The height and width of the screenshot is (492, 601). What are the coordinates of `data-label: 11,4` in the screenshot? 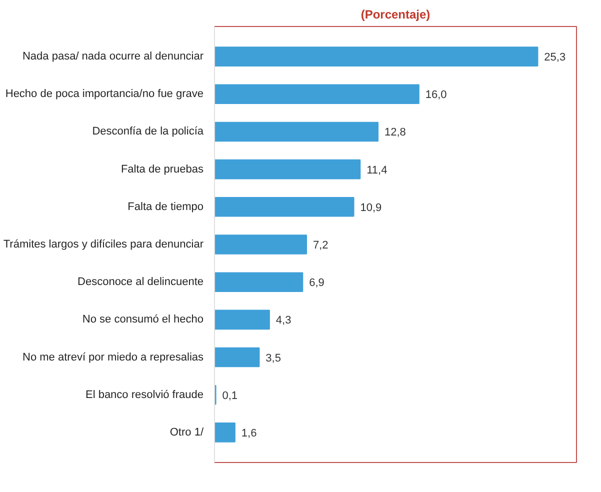 It's located at (377, 170).